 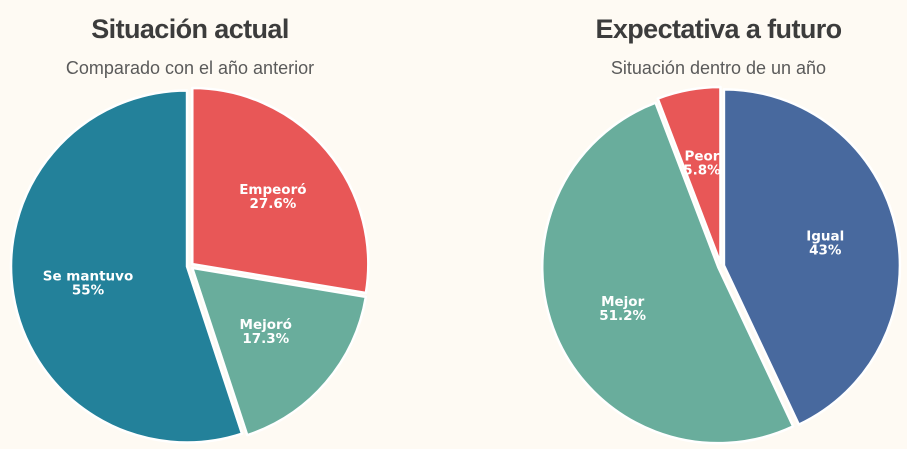 What do you see at coordinates (266, 325) in the screenshot?
I see `slice-label-mejoro: Mejoró` at bounding box center [266, 325].